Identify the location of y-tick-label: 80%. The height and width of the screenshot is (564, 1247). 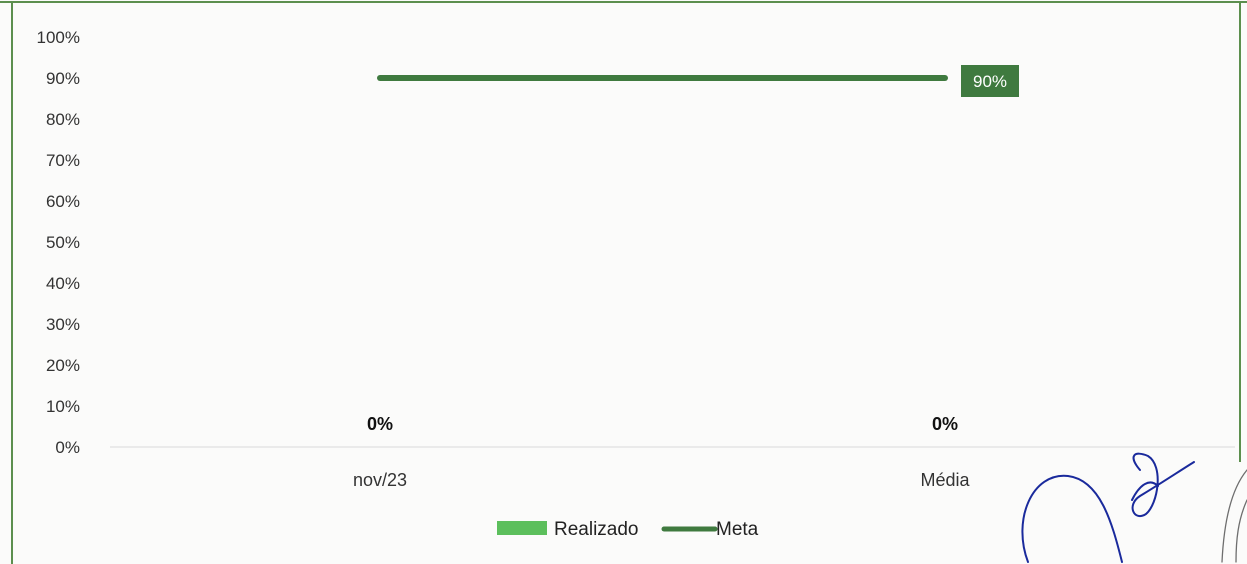
(63, 119).